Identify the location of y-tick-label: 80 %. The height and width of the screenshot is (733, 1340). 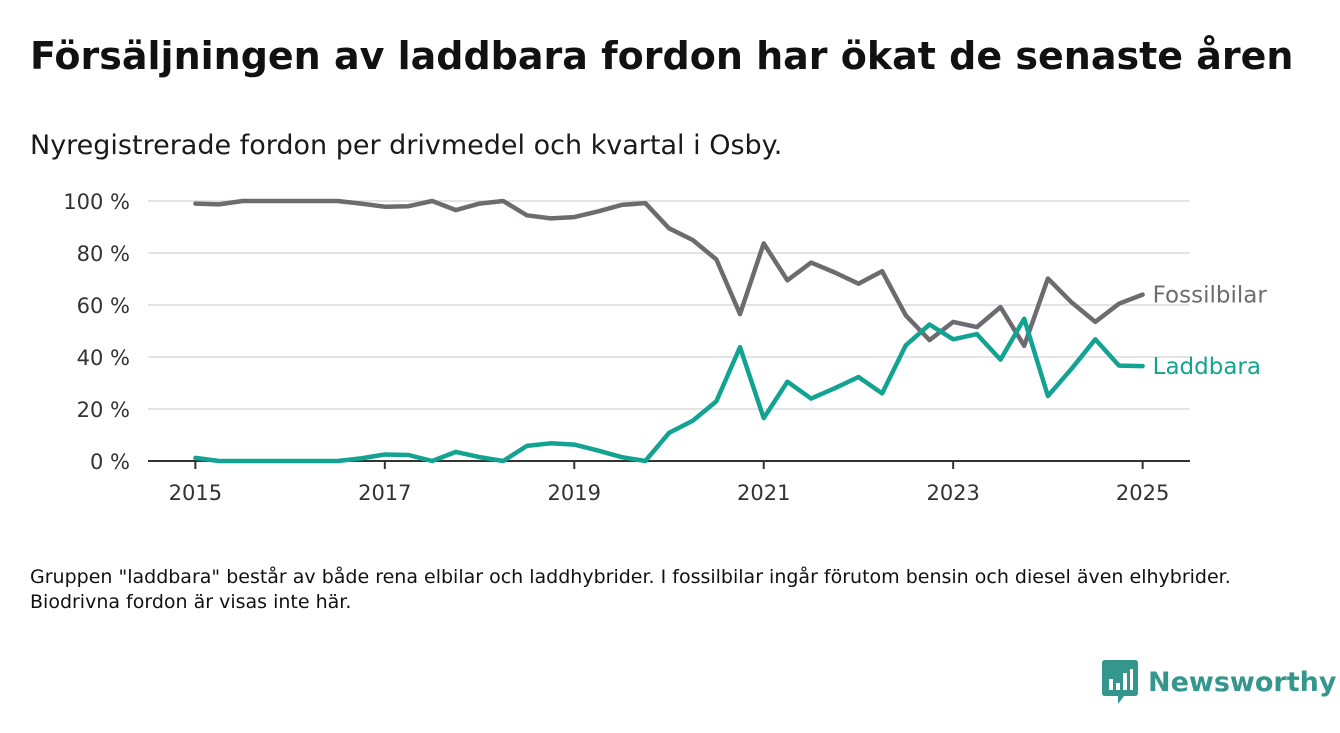
(103, 254).